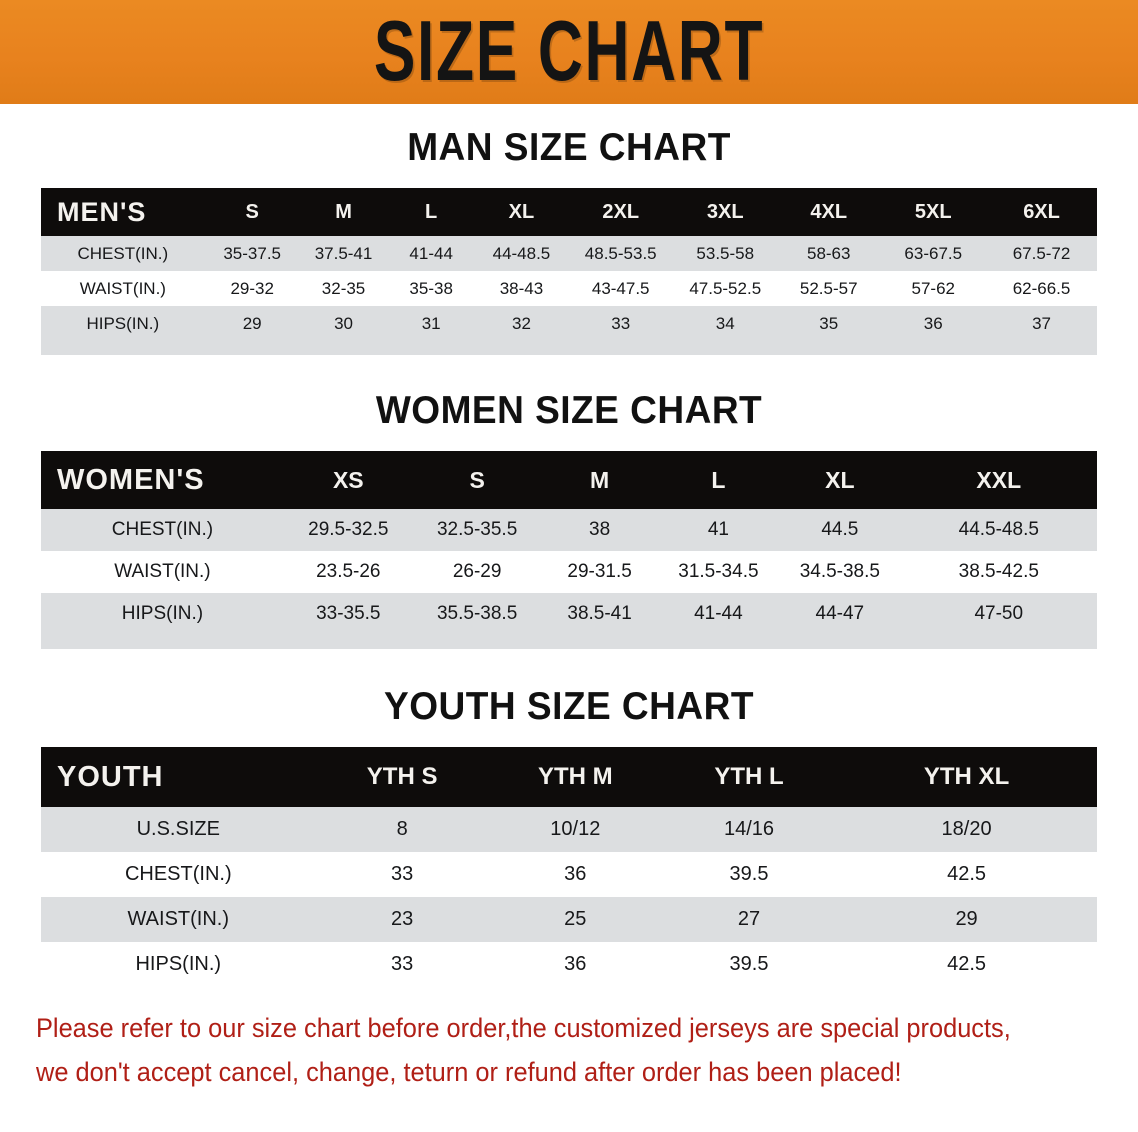  Describe the element at coordinates (840, 530) in the screenshot. I see `cell: 44.5` at that location.